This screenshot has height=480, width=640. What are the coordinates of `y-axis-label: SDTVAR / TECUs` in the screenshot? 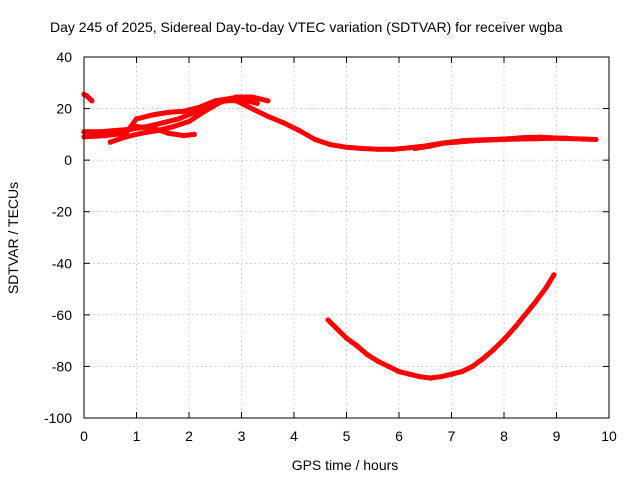 It's located at (13, 238).